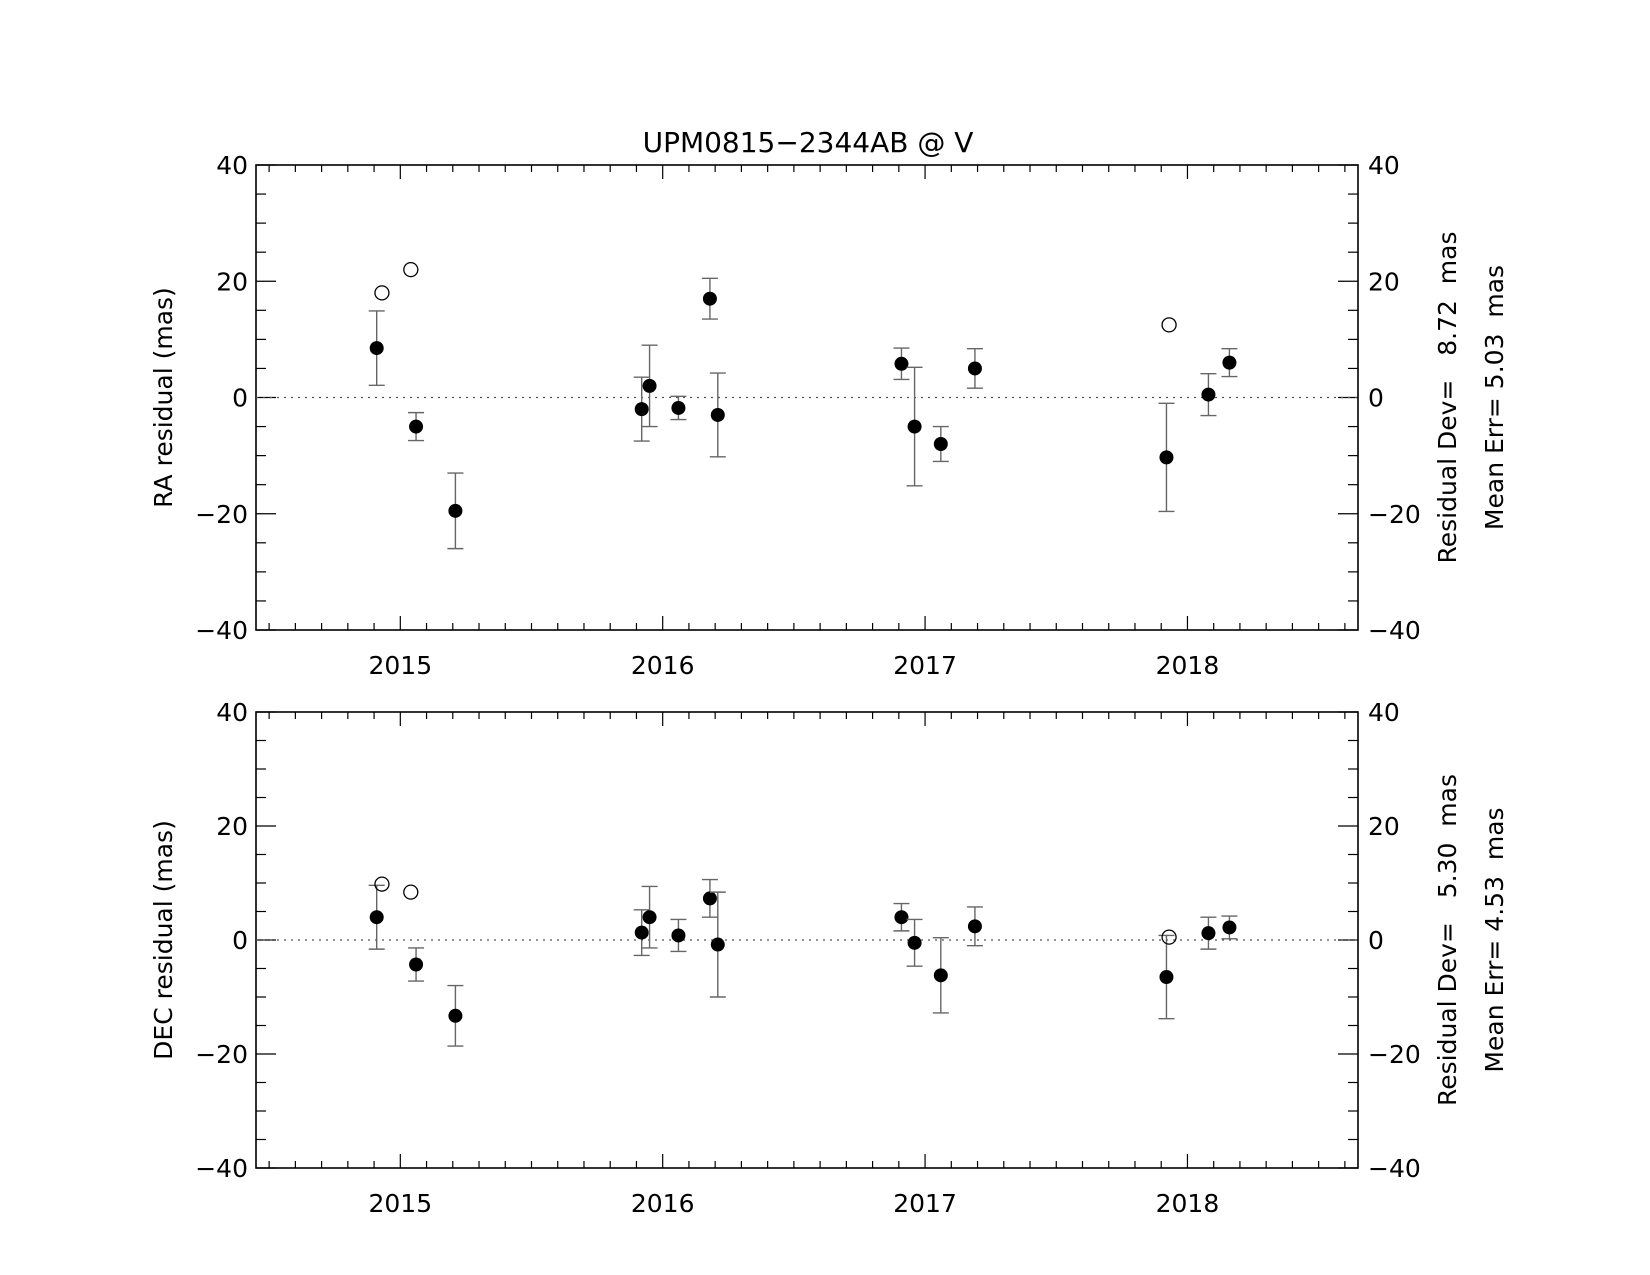  I want to click on residual-dev-stat: Residual Dev= 8.72 mas, so click(1447, 398).